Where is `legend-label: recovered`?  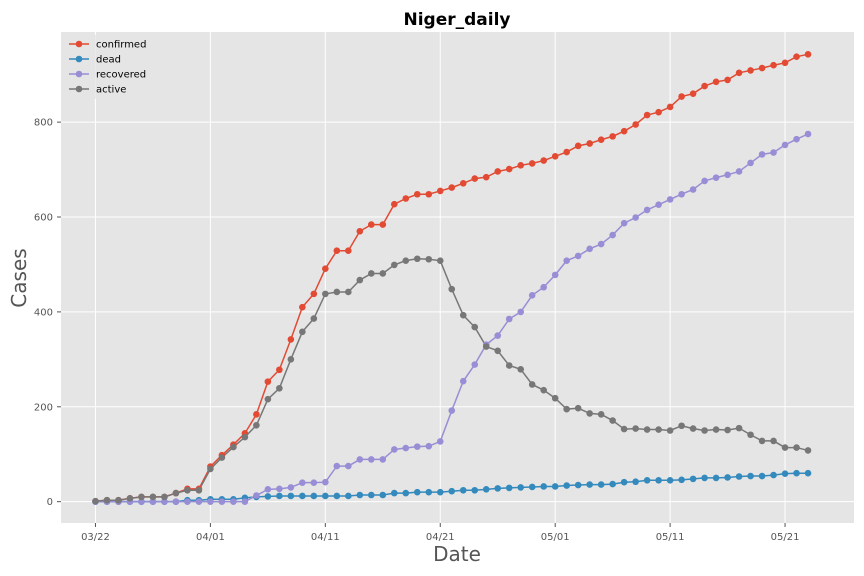
legend-label: recovered is located at coordinates (121, 75).